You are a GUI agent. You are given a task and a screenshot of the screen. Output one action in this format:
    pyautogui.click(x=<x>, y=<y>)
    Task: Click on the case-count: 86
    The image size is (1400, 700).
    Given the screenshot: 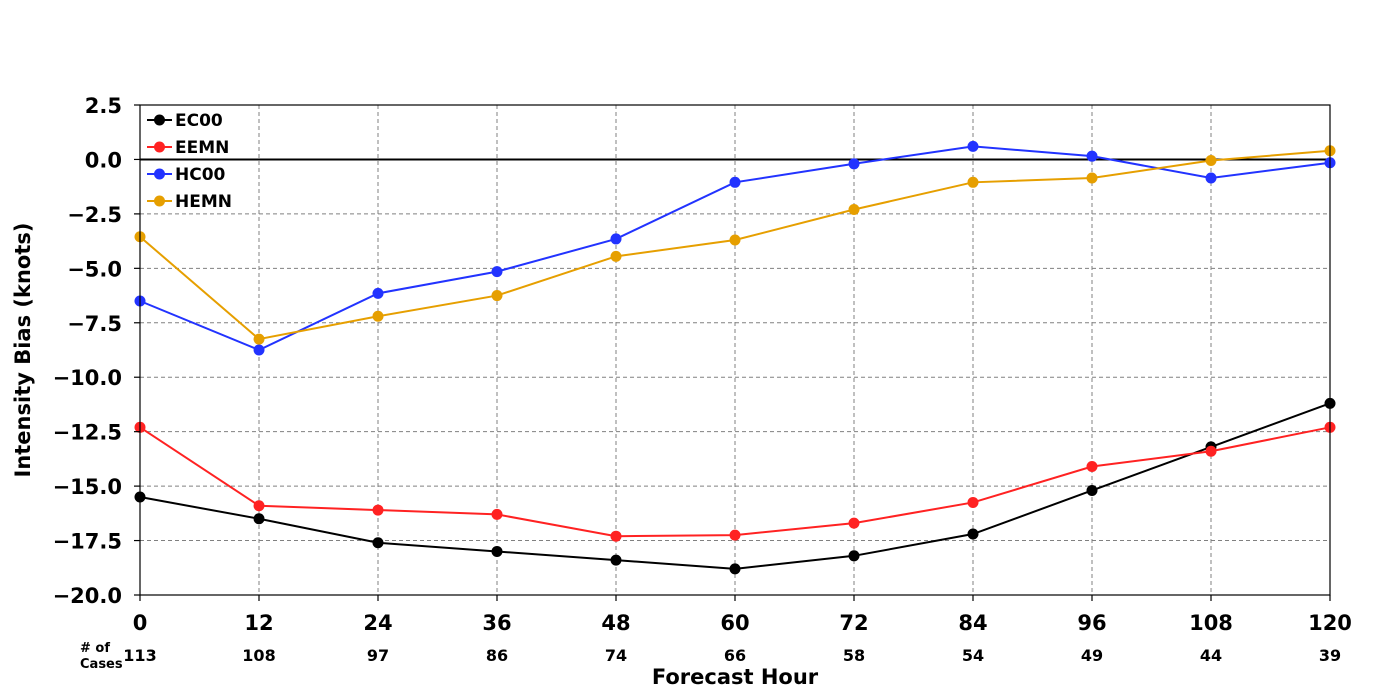 What is the action you would take?
    pyautogui.click(x=497, y=655)
    